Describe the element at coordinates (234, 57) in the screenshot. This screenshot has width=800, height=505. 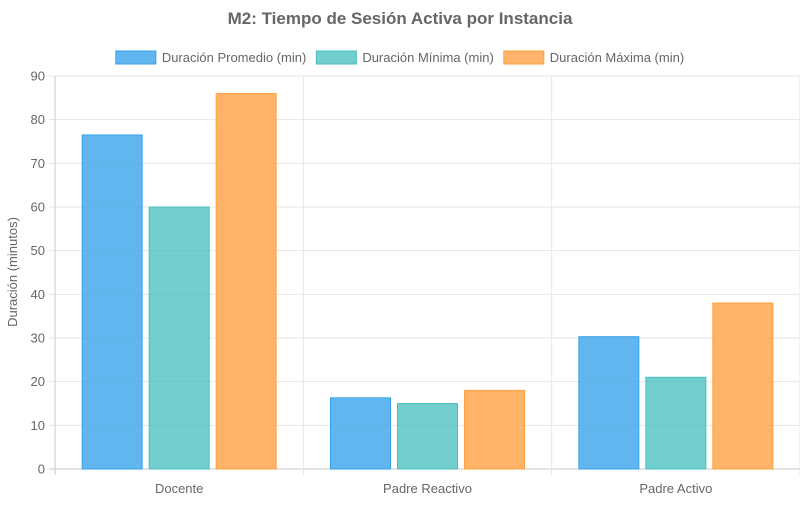
I see `legend-label: Duración Promedio (min)` at that location.